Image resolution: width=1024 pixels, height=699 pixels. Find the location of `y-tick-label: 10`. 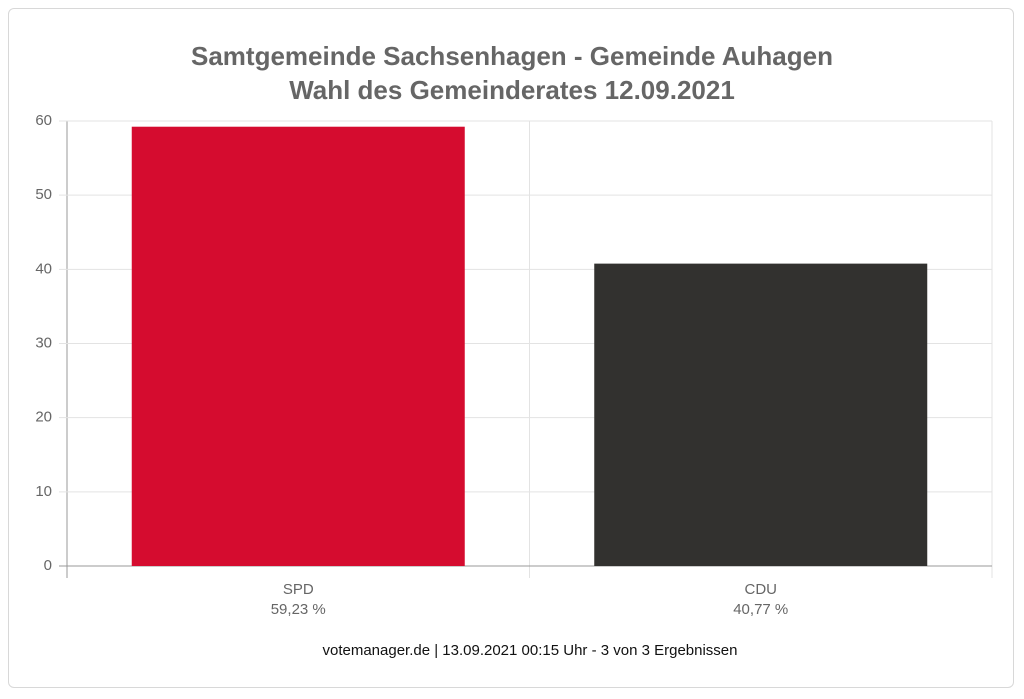

y-tick-label: 10 is located at coordinates (43, 491).